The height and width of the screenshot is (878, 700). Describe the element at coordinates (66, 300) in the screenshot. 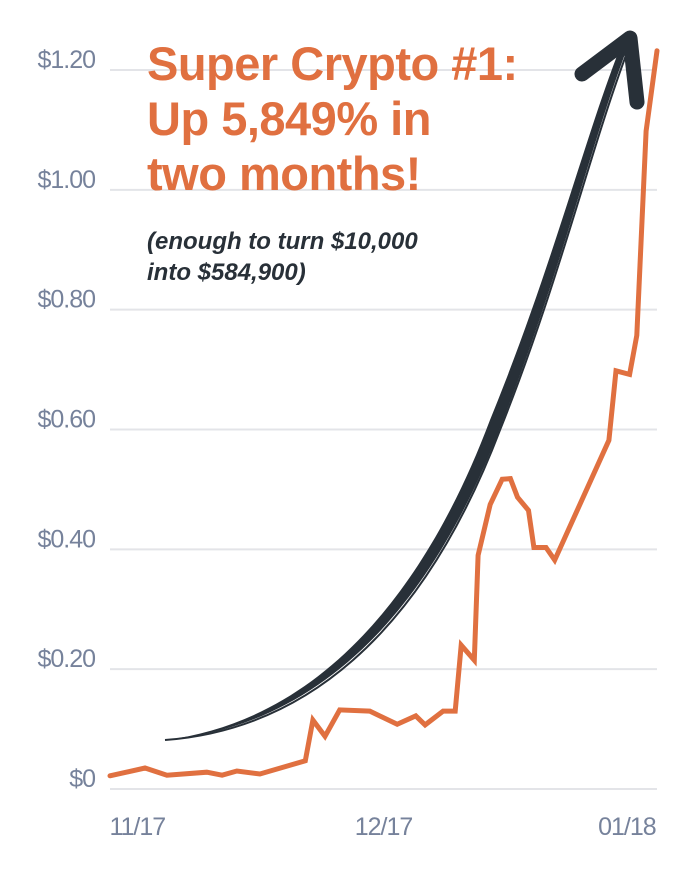

I see `y-tick-label: $0.80` at that location.